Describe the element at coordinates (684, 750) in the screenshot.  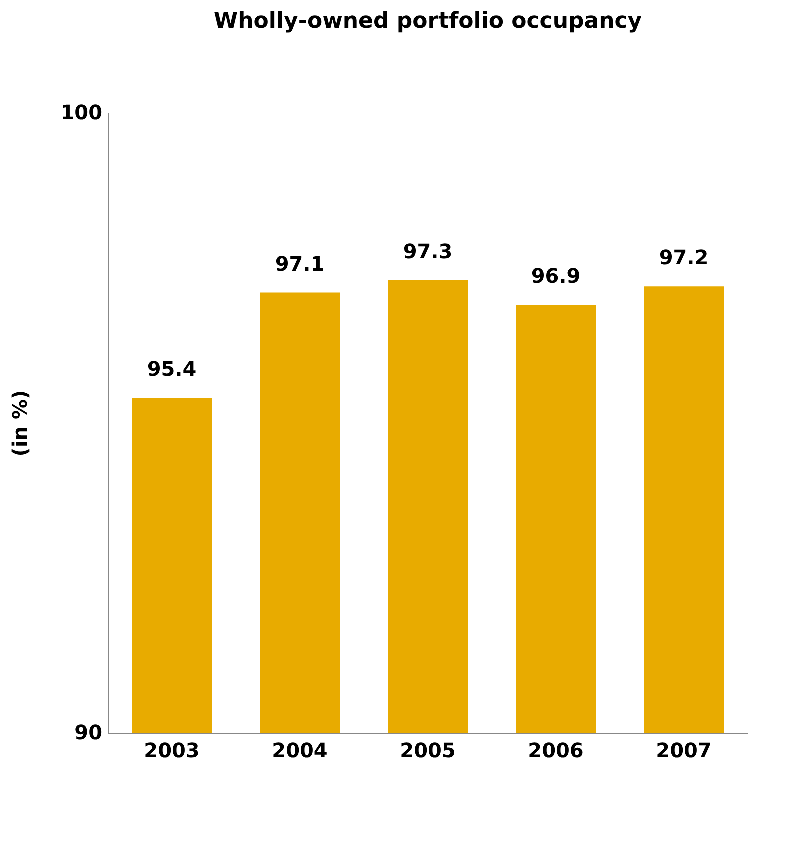
I see `x-tick-label: 2007` at that location.